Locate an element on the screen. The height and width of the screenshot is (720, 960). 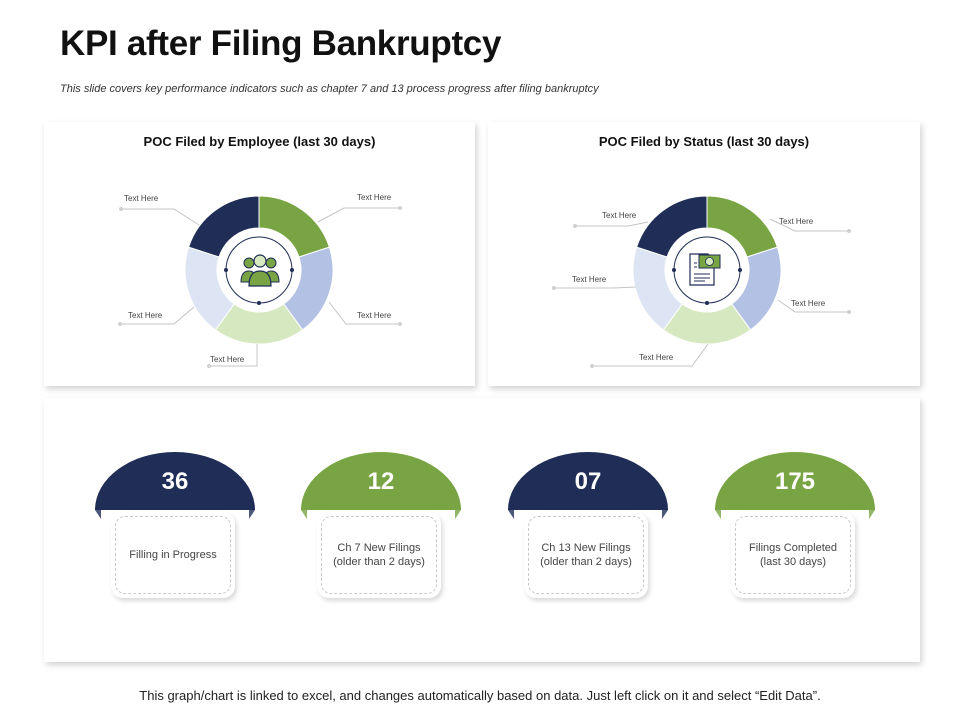
kpi-ch13-new-filings: 07 Ch 13 New Filings (older than 2 days) is located at coordinates (588, 527).